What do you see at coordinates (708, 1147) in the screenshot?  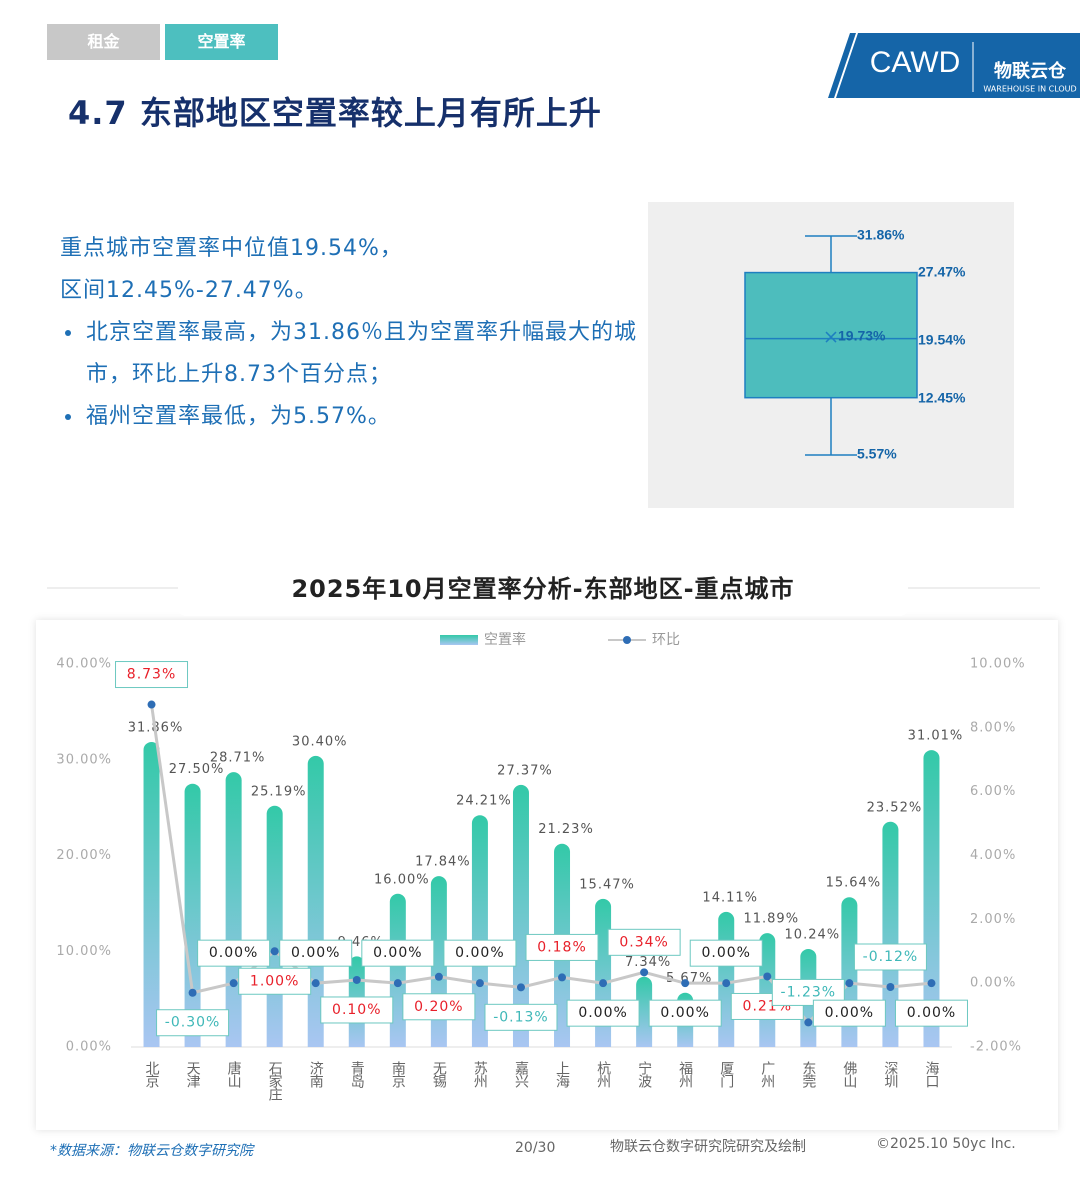 I see `credit: 物联云仓数字研究院研究及绘制` at bounding box center [708, 1147].